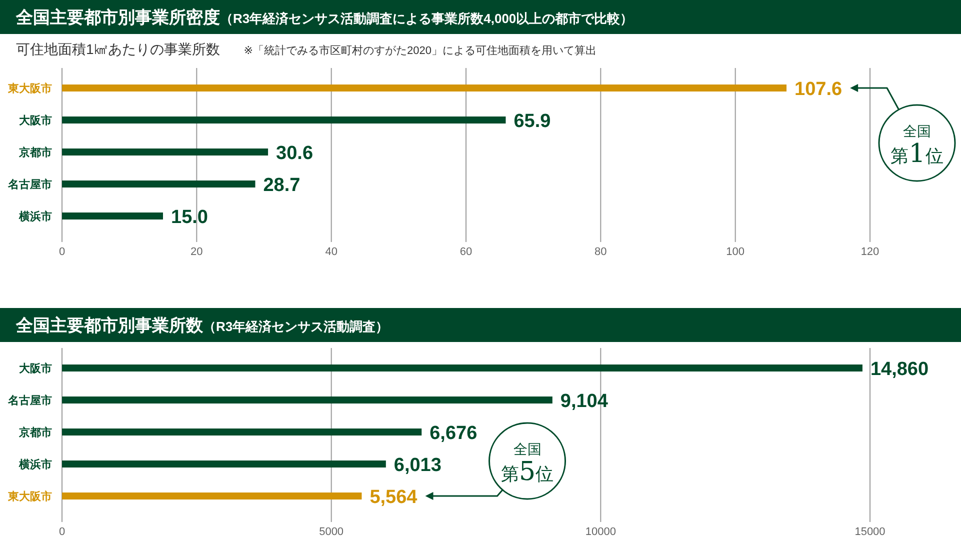  I want to click on text: ※「統計でみる市区町村のすがた2020」による可住地面積を用いて算出, so click(420, 50).